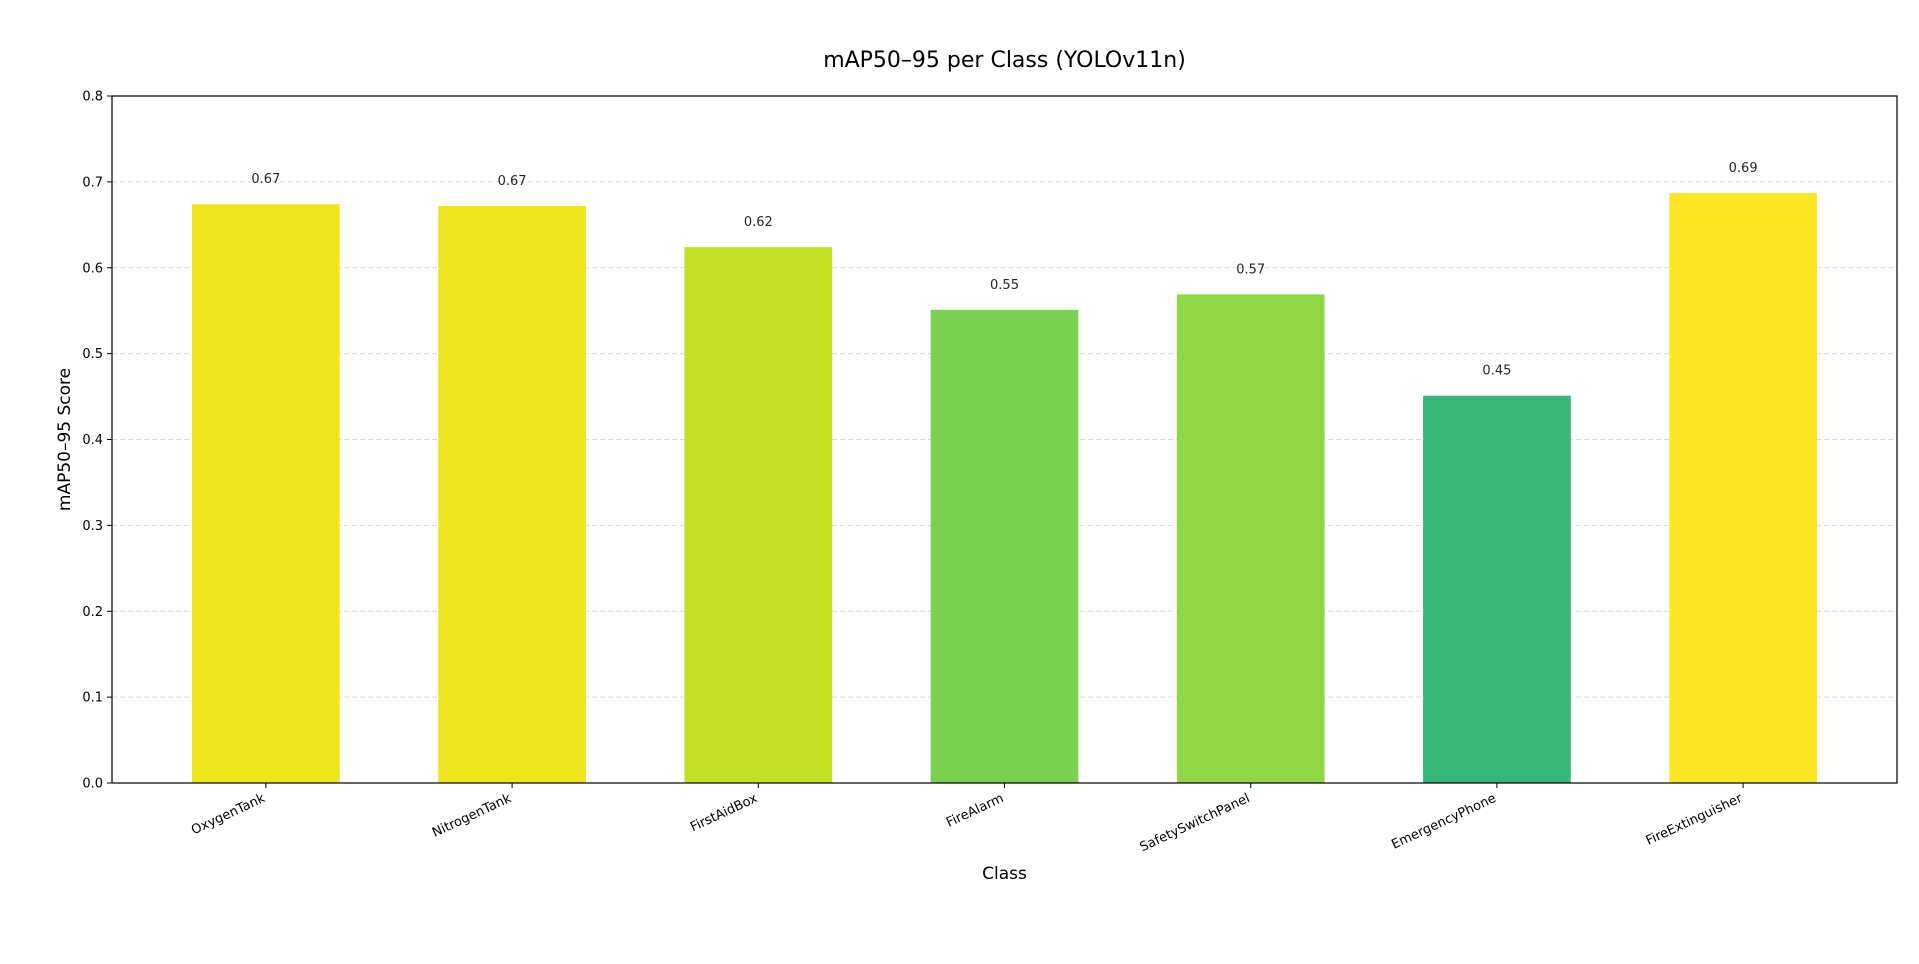 This screenshot has height=964, width=1919. I want to click on y-tick-label: 0.7, so click(92, 182).